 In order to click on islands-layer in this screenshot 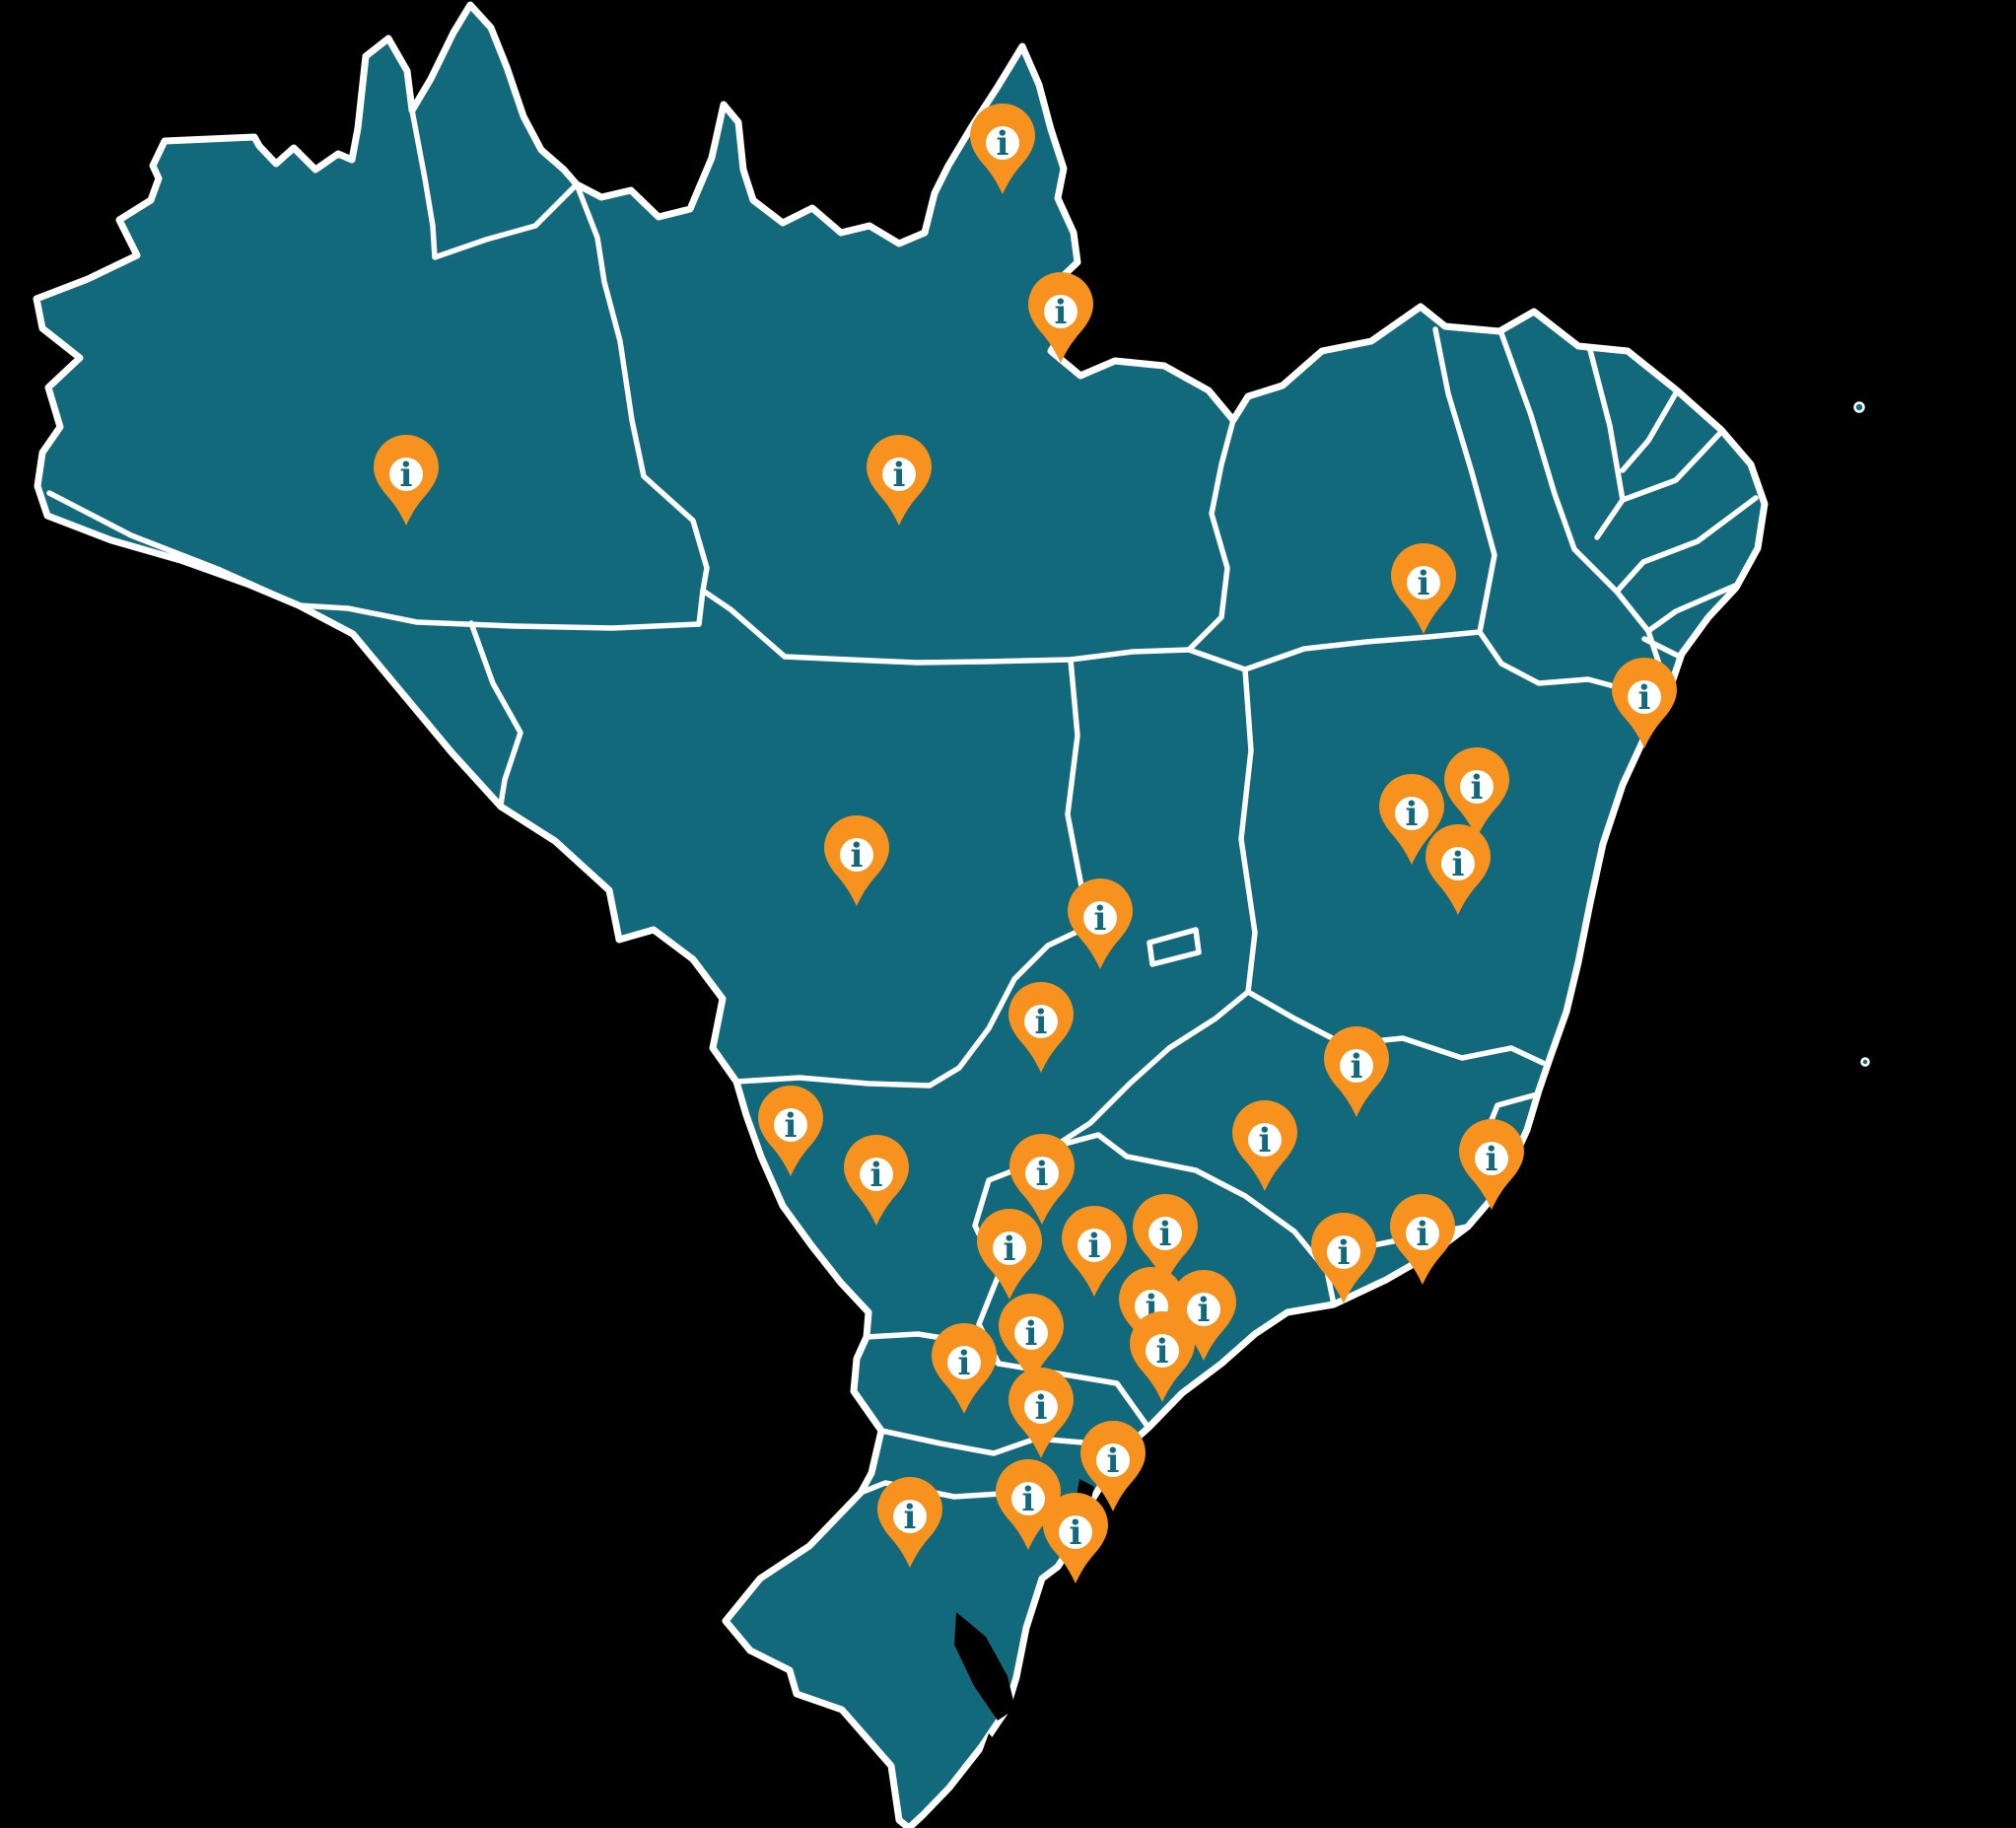, I will do `click(1861, 734)`.